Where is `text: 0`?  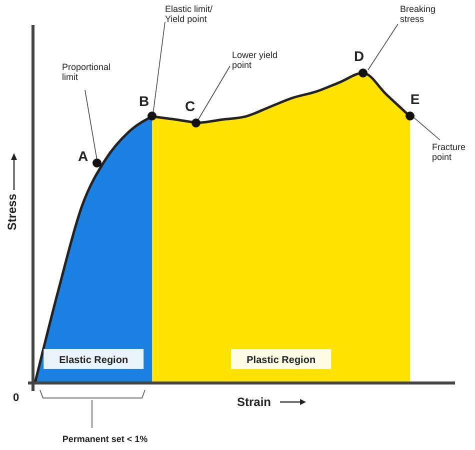
text: 0 is located at coordinates (16, 398).